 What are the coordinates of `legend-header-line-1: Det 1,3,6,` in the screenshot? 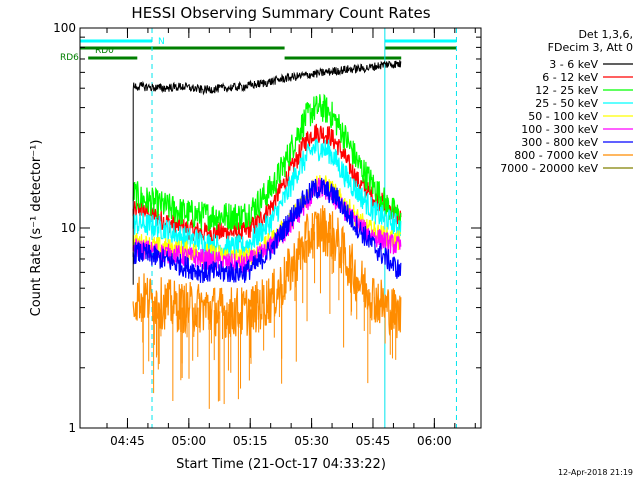 It's located at (605, 34).